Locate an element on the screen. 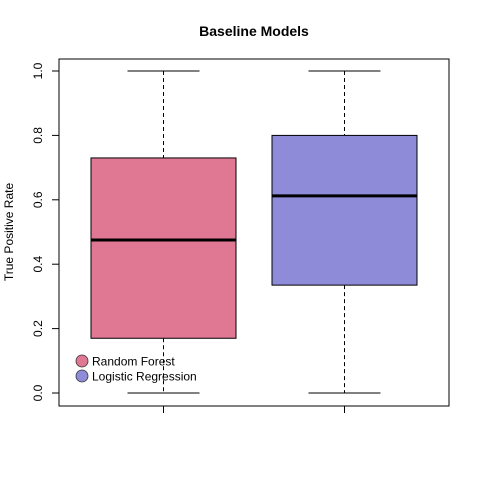 The width and height of the screenshot is (480, 485). y-tick-label: 0.8 is located at coordinates (38, 135).